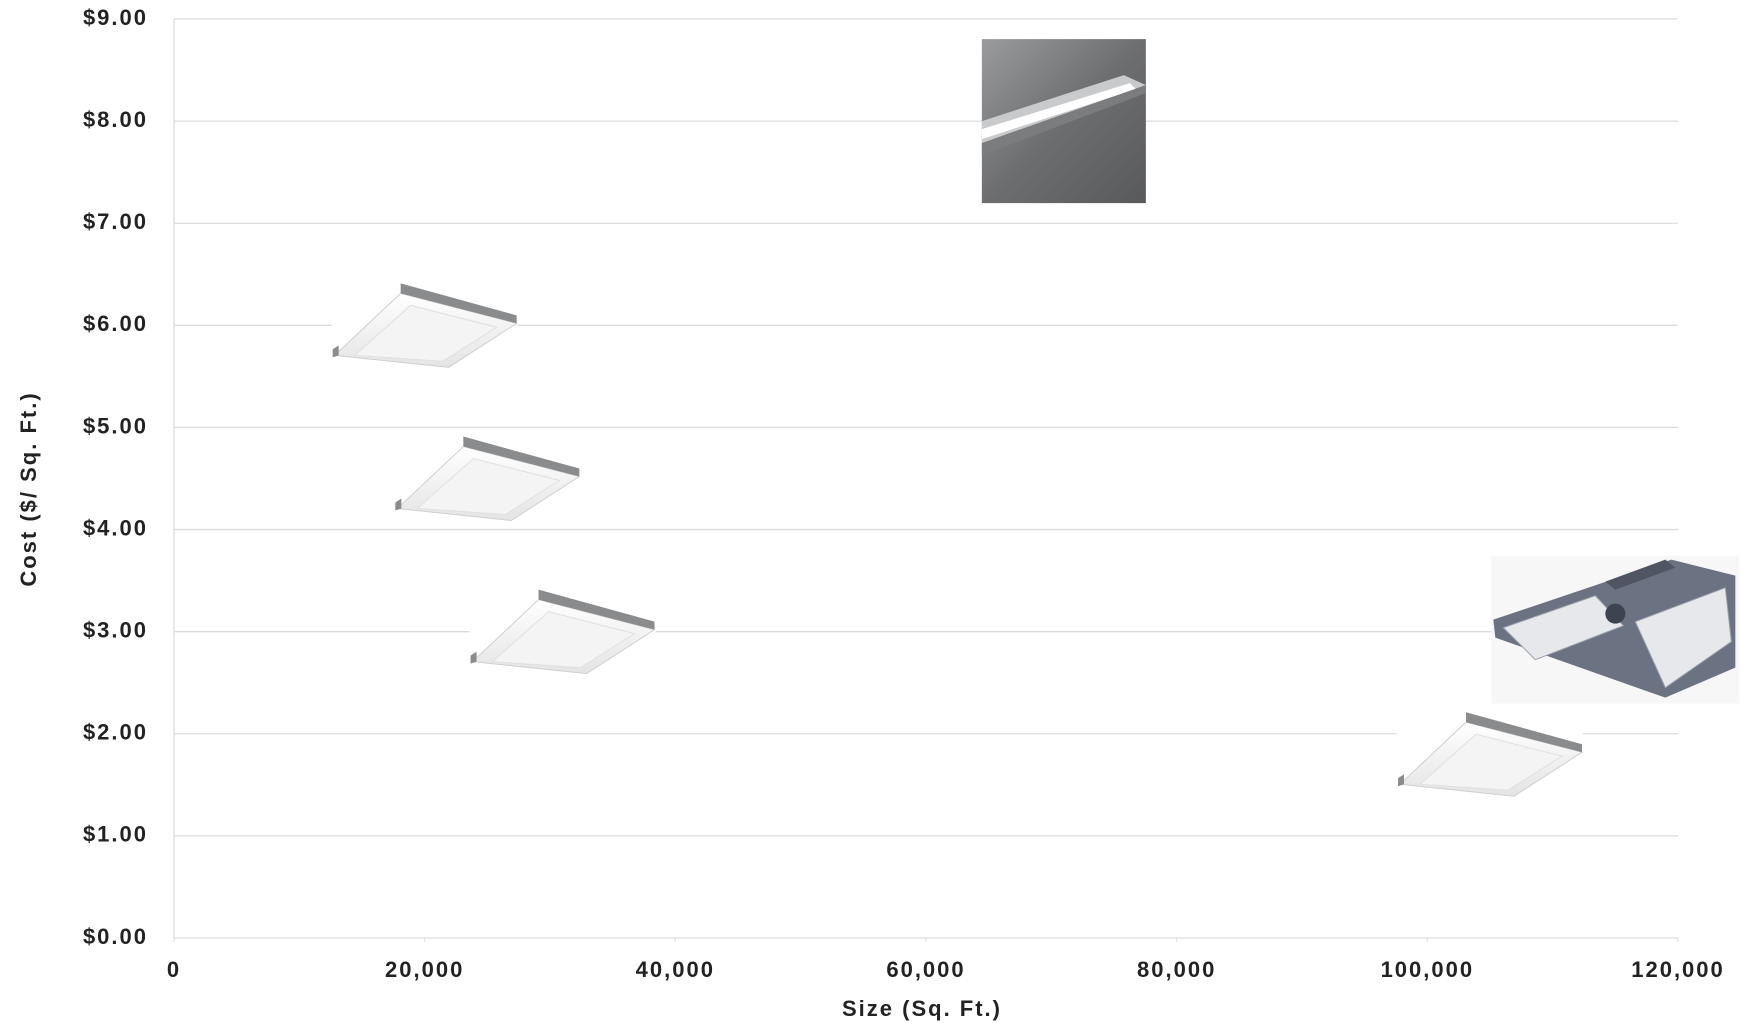 The image size is (1742, 1027). I want to click on y-tick-label: $4.00, so click(115, 527).